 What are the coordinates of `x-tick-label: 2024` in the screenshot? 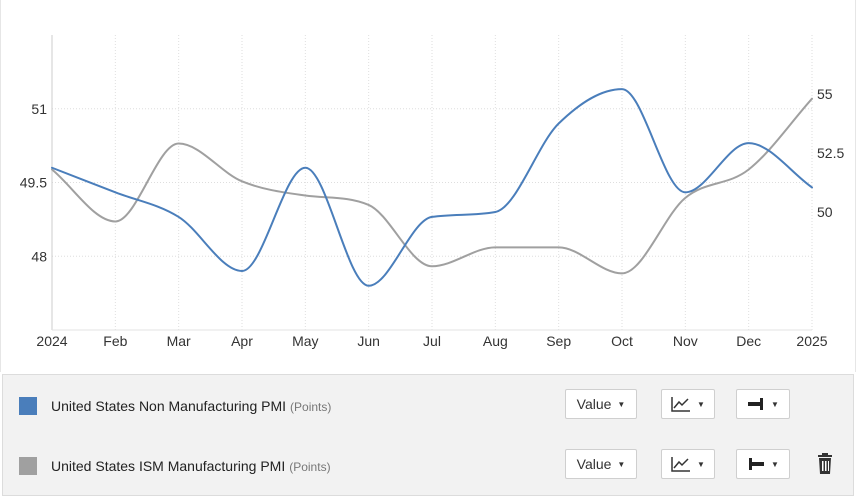 It's located at (51, 341).